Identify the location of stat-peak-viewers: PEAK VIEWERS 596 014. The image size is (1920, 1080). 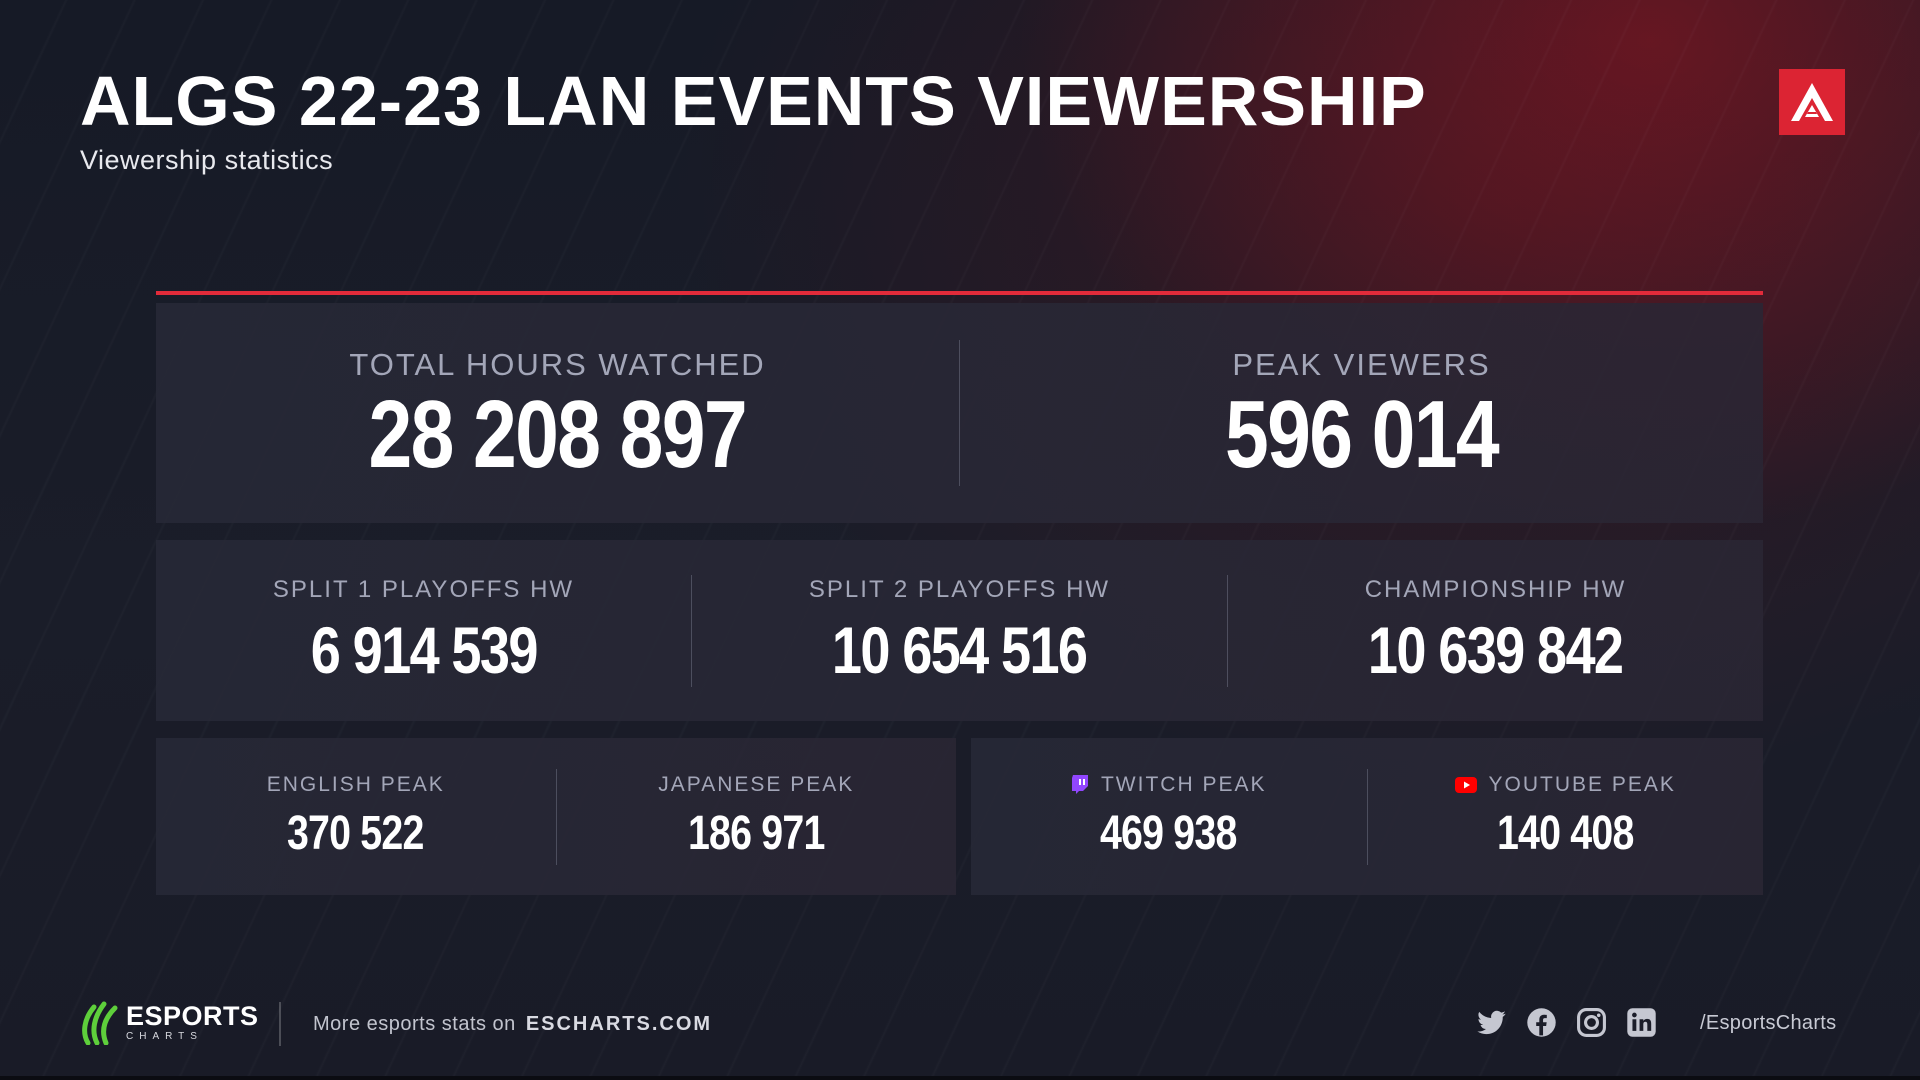
(1361, 413).